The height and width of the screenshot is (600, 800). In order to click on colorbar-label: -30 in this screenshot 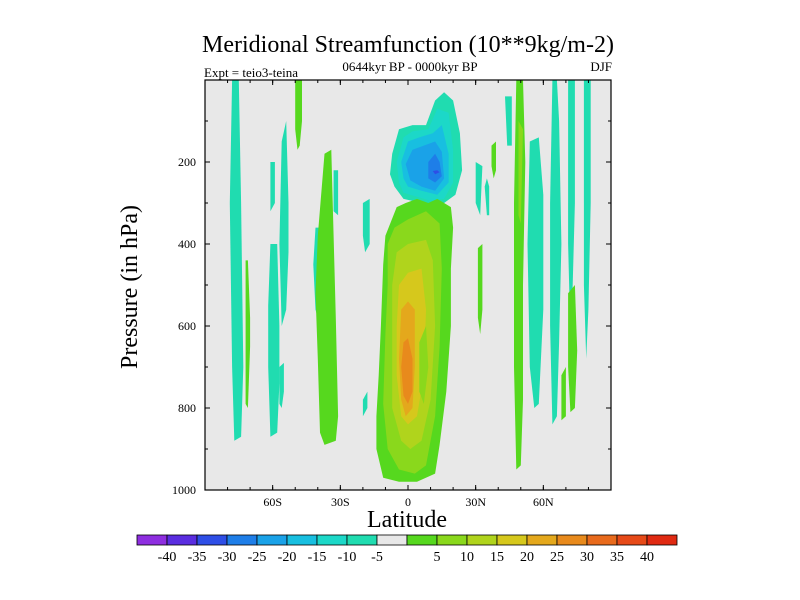, I will do `click(227, 557)`.